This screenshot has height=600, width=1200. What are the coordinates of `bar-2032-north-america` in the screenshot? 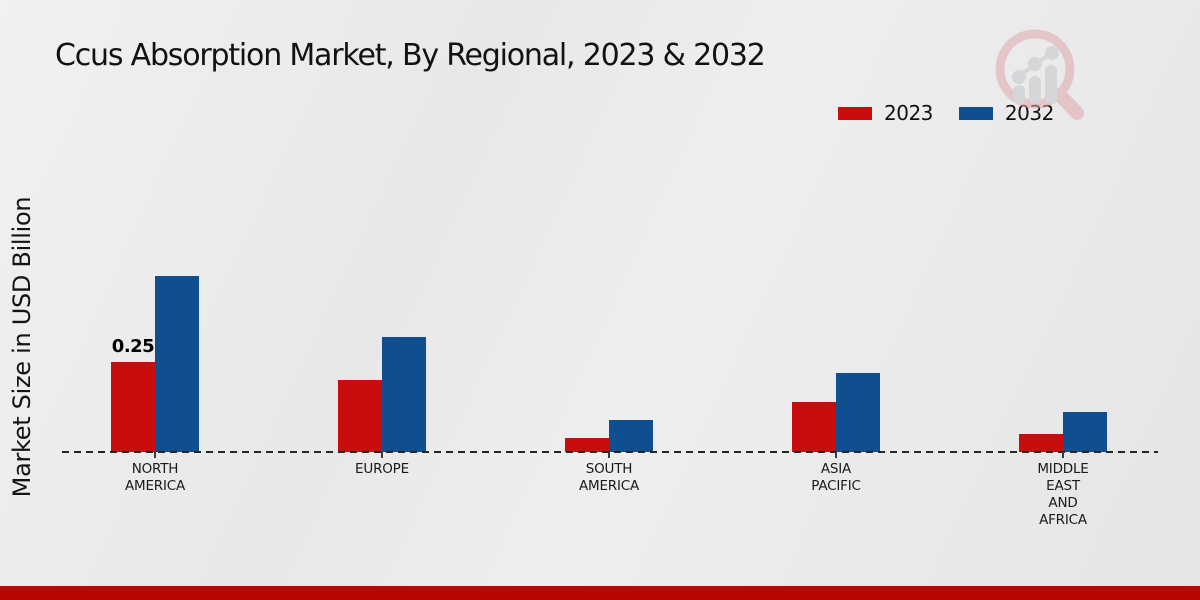 It's located at (177, 364).